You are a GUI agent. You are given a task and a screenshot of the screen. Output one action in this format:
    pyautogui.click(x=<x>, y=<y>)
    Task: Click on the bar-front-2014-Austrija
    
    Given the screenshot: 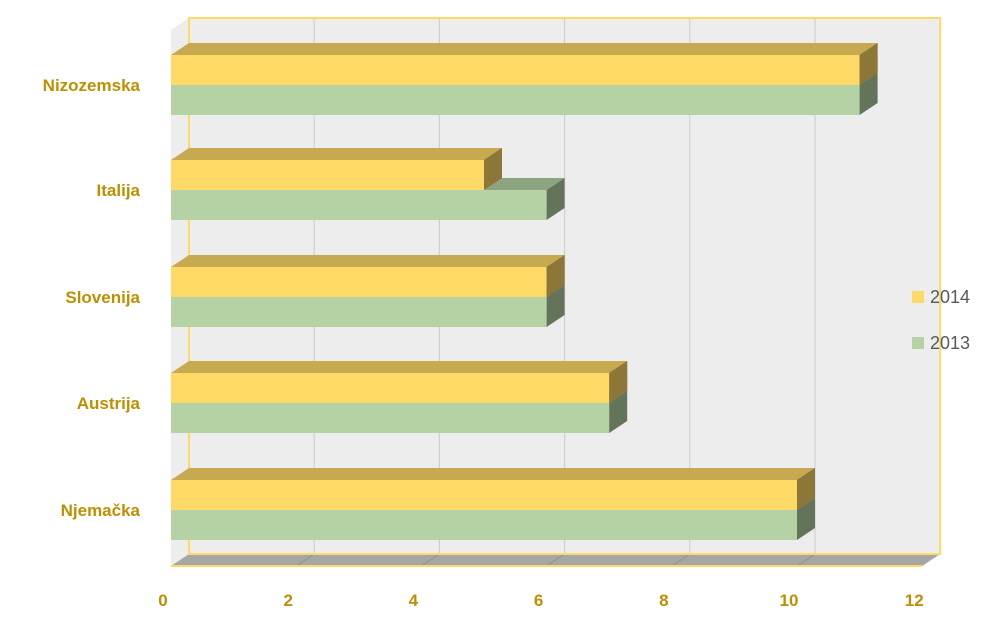 What is the action you would take?
    pyautogui.click(x=390, y=388)
    